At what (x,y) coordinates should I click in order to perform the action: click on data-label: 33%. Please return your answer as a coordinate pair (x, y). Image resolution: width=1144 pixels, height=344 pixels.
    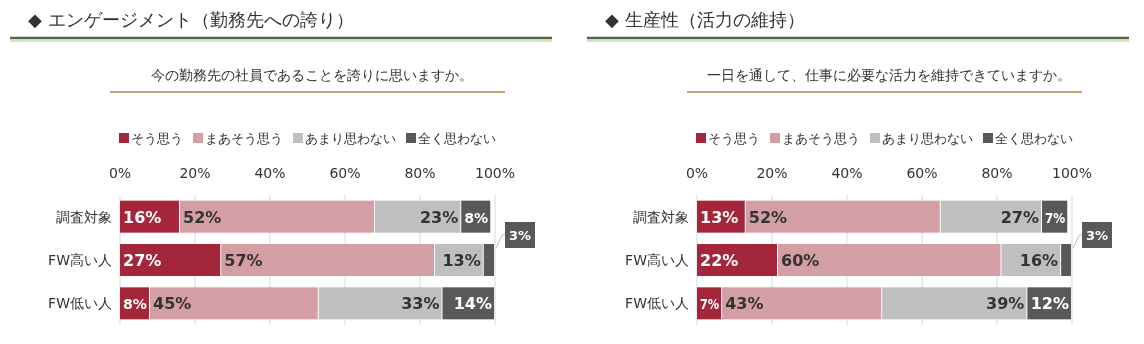
    Looking at the image, I should click on (420, 304).